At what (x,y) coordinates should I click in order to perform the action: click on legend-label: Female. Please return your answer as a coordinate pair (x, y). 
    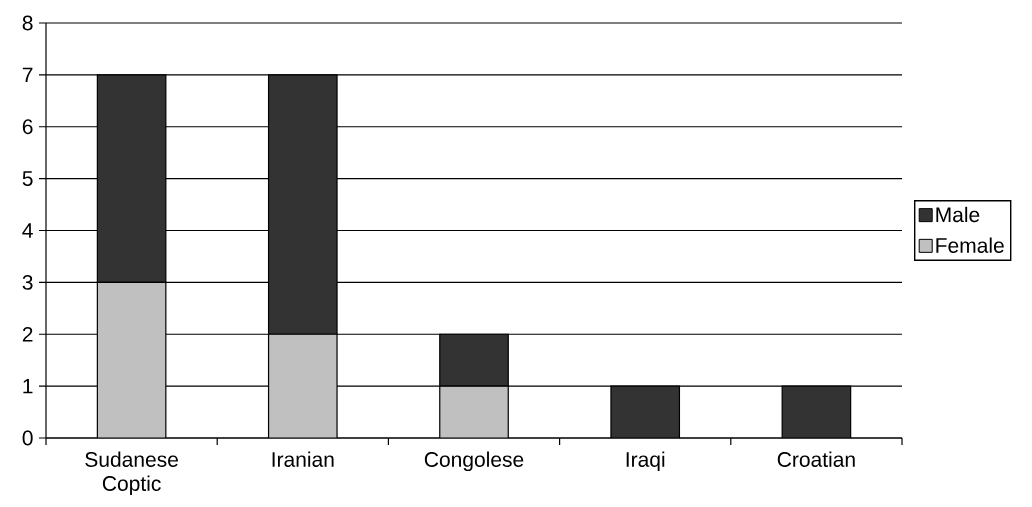
    Looking at the image, I should click on (970, 245).